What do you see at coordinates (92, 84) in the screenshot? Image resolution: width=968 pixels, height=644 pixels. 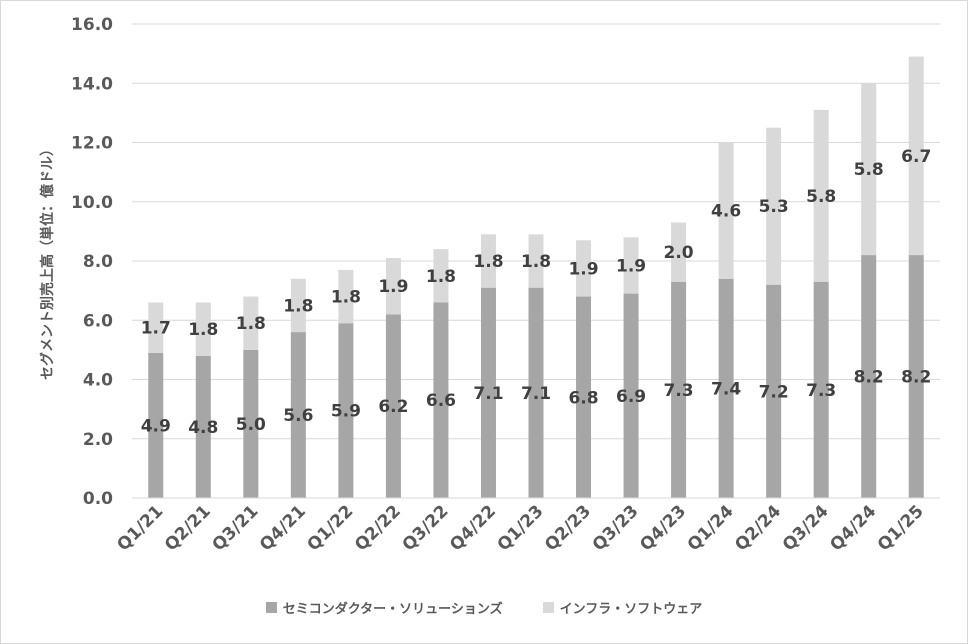 I see `y-tick-label: 14.0` at bounding box center [92, 84].